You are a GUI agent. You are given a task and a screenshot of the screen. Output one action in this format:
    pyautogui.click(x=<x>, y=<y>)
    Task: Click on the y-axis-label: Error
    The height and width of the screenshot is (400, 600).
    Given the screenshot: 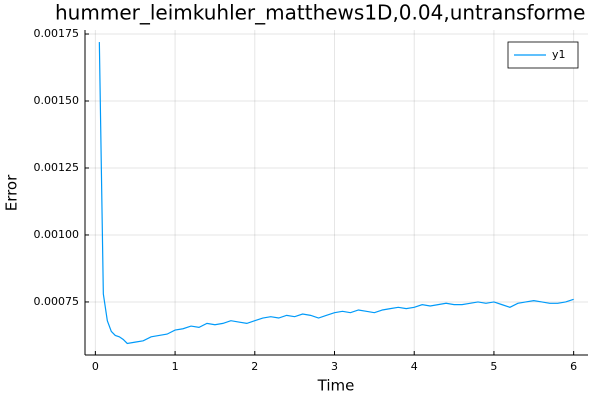 What is the action you would take?
    pyautogui.click(x=12, y=192)
    